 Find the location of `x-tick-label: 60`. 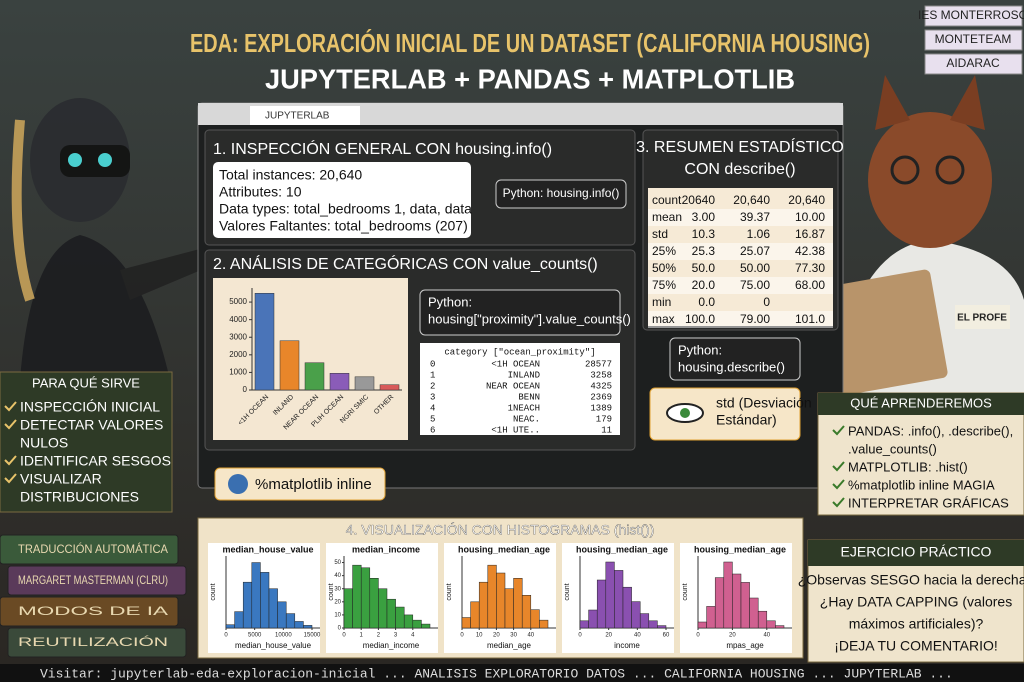

x-tick-label: 60 is located at coordinates (666, 636).